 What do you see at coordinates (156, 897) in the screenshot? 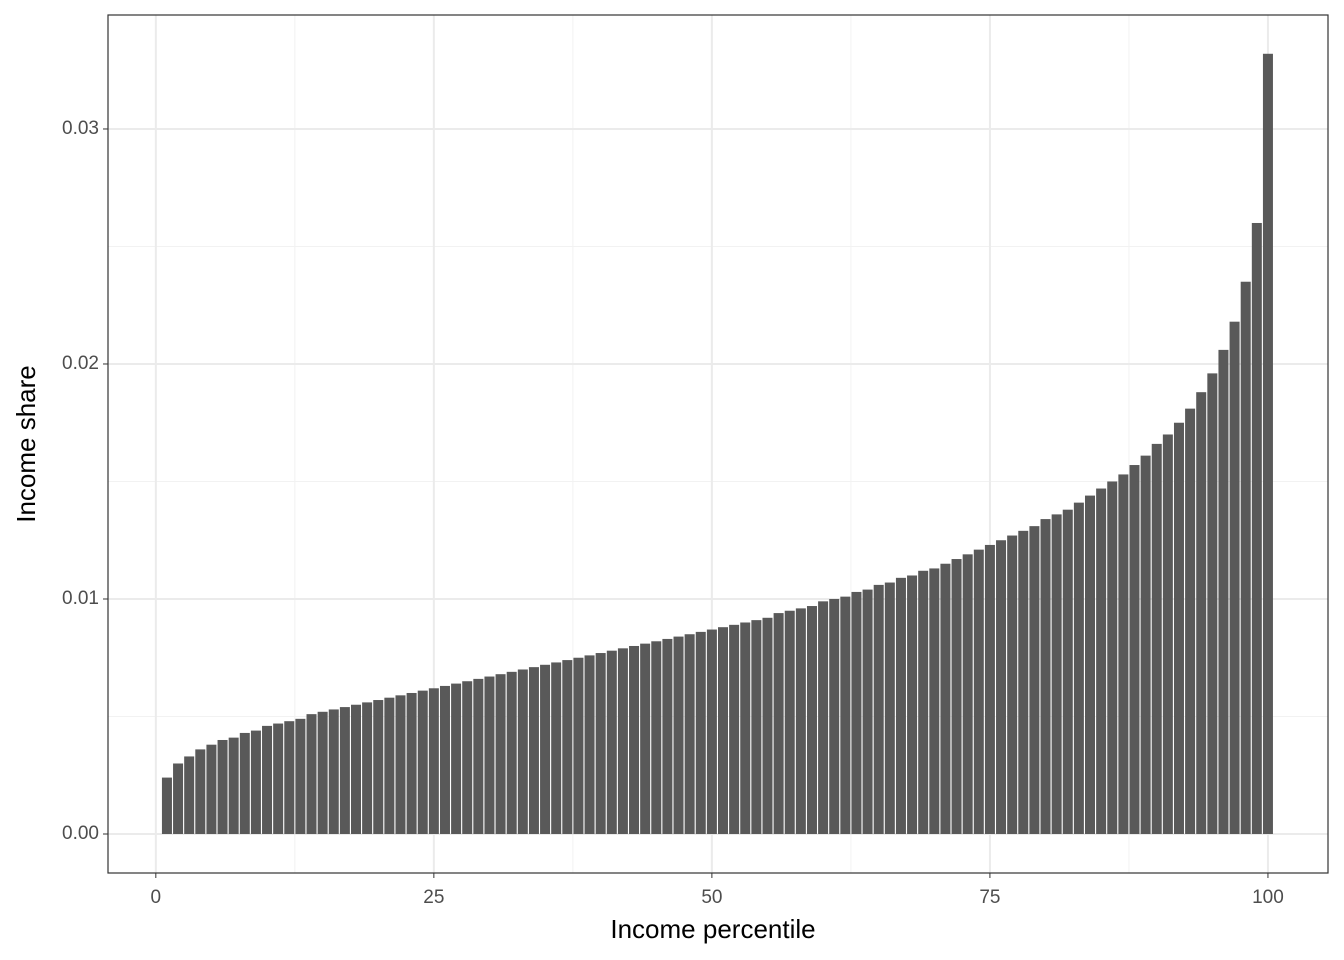
I see `x-tick-label: 0` at bounding box center [156, 897].